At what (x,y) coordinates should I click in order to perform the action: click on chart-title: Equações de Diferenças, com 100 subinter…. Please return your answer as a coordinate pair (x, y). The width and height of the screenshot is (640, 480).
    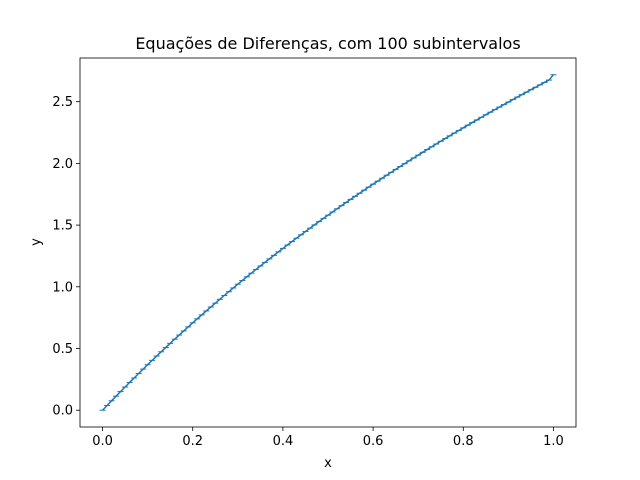
    Looking at the image, I should click on (327, 43).